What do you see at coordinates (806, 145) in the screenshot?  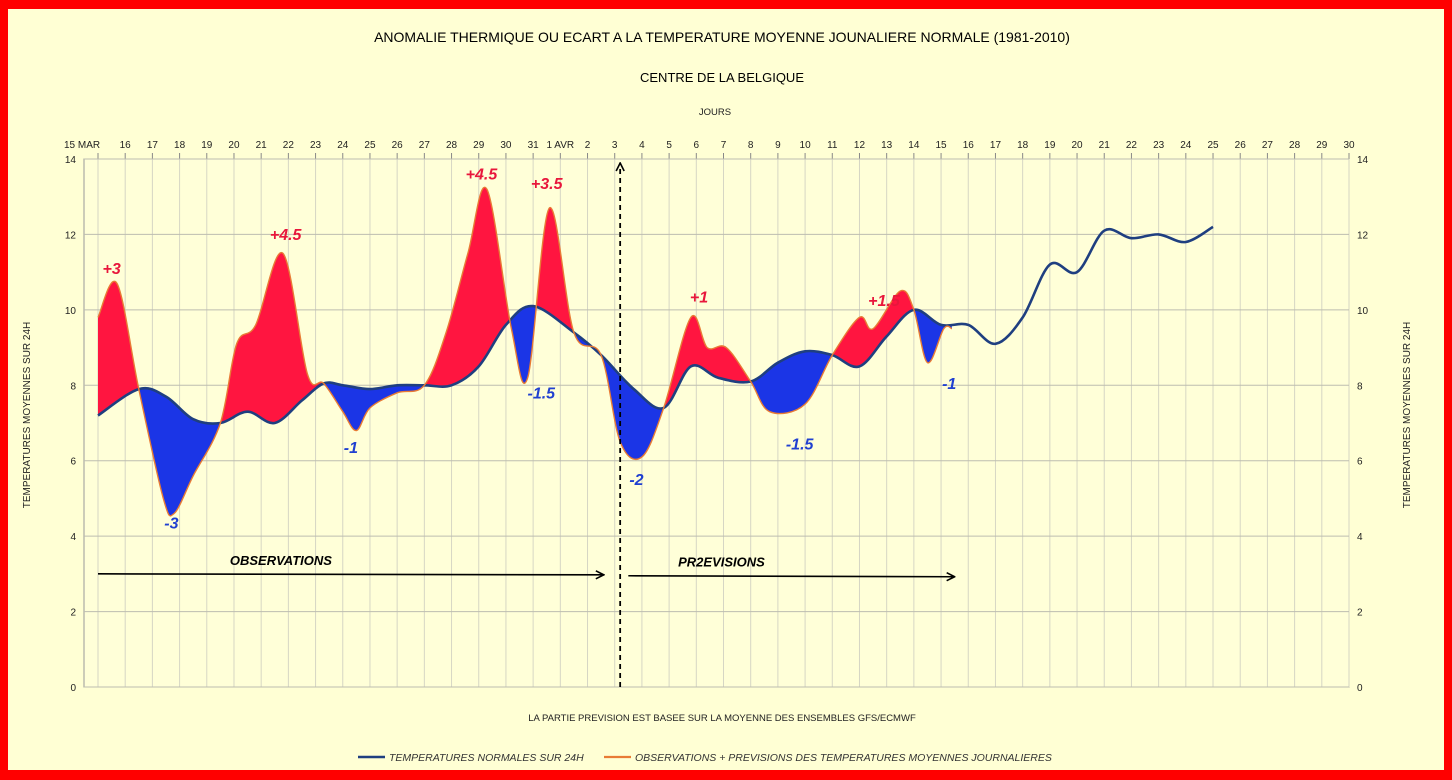 I see `x-tick-label: 10` at bounding box center [806, 145].